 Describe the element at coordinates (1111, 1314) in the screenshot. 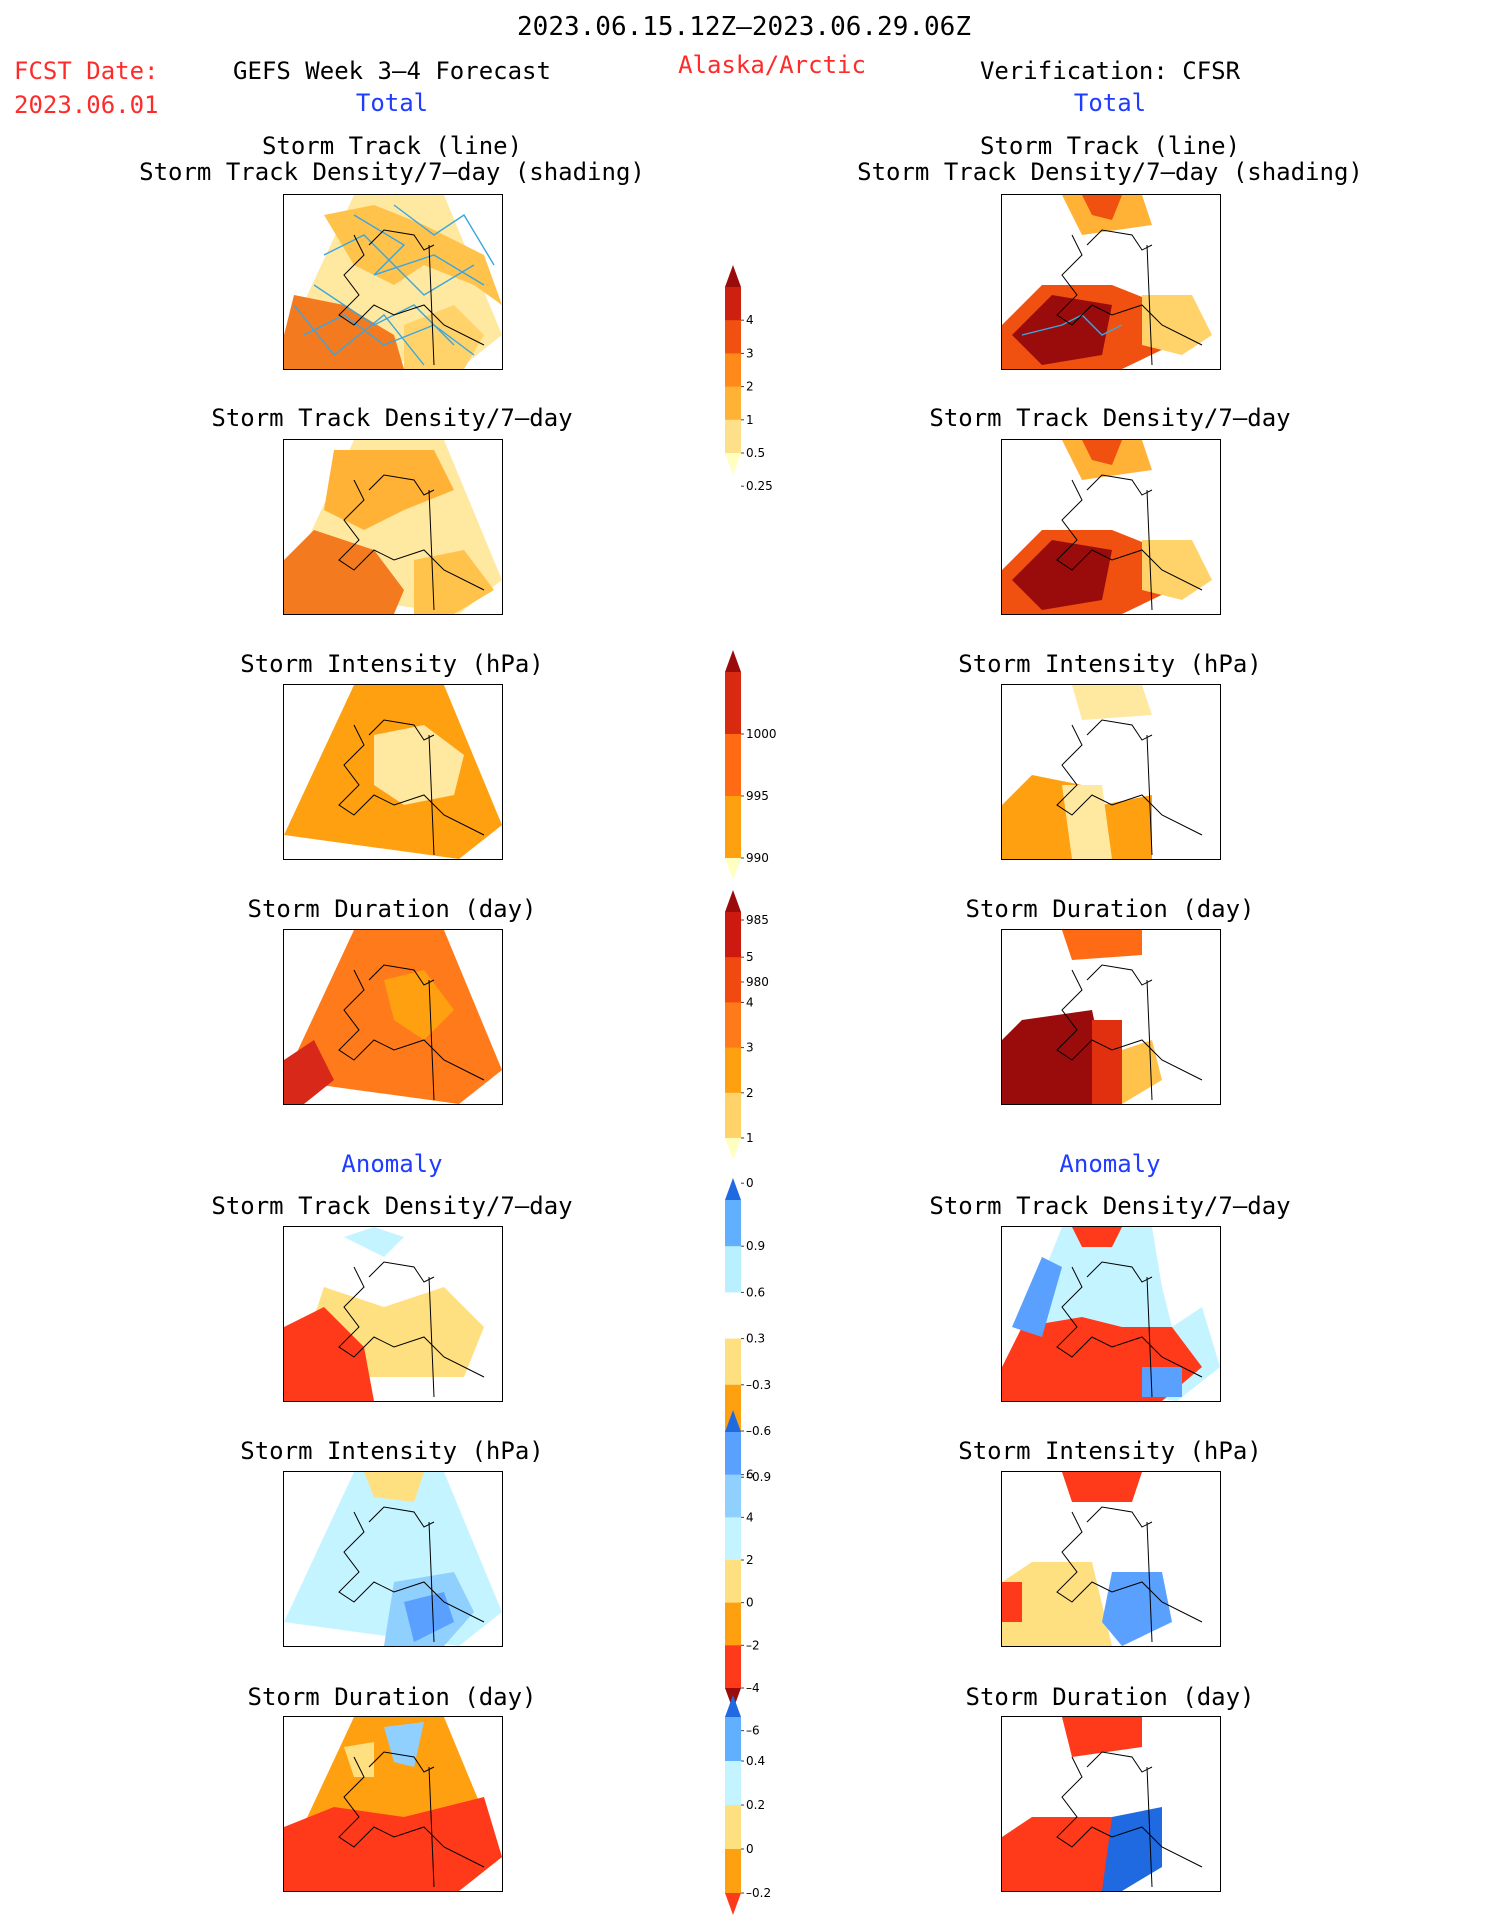

I see `map-cfsr-density-anomaly` at that location.